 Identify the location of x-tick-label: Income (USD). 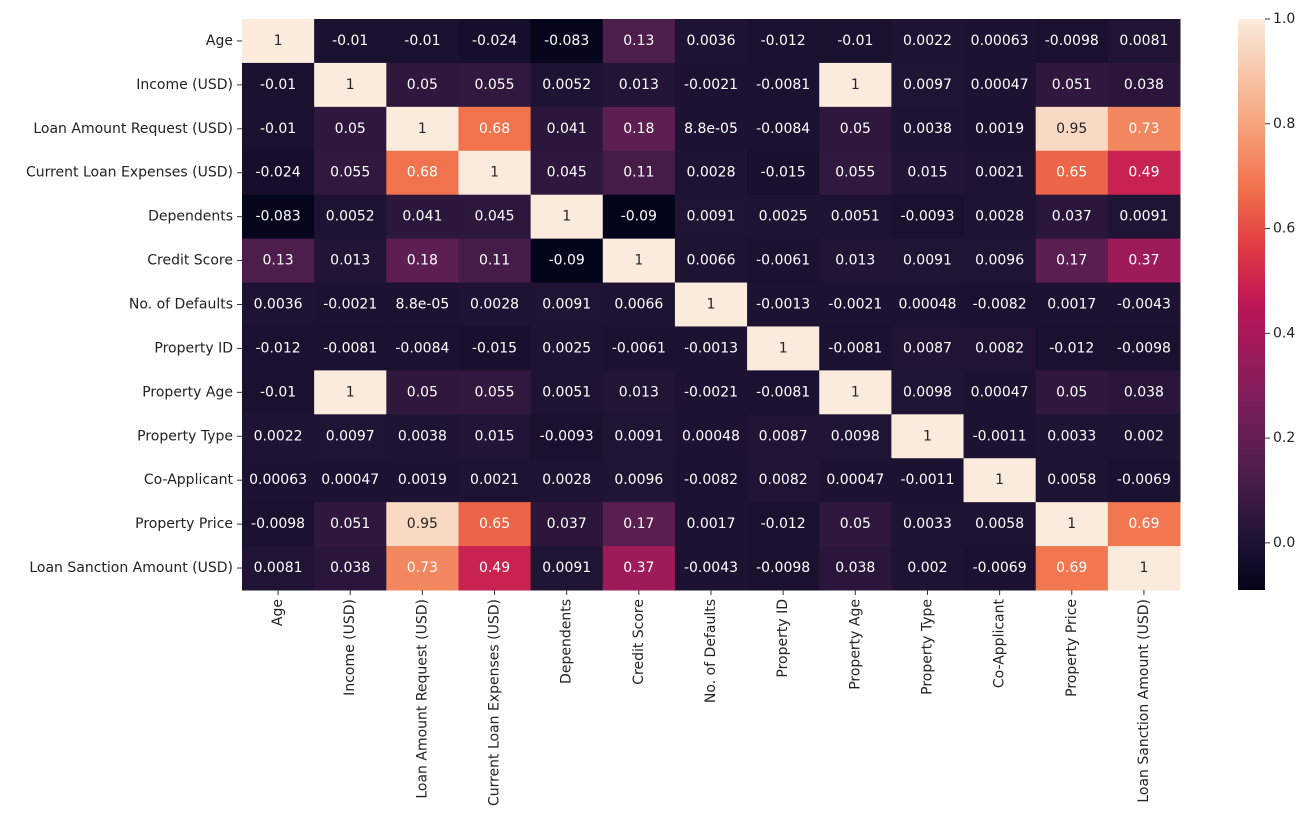
(350, 647).